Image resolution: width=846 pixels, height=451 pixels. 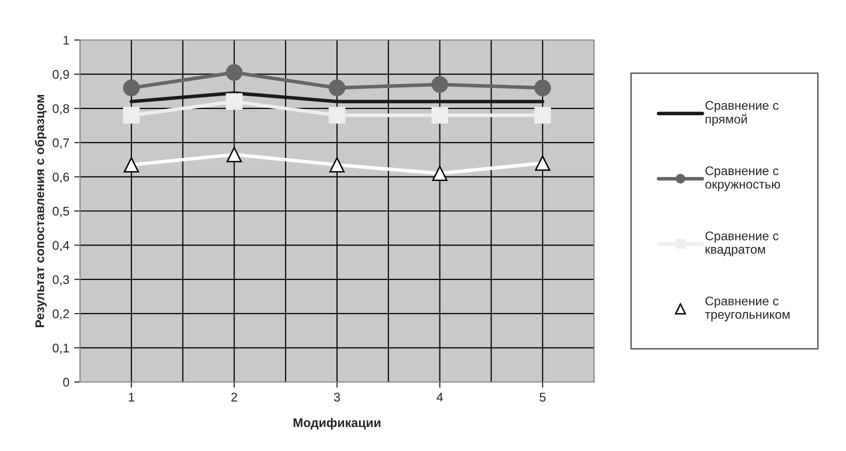 I want to click on y-tick-label: 0,9, so click(x=60, y=75).